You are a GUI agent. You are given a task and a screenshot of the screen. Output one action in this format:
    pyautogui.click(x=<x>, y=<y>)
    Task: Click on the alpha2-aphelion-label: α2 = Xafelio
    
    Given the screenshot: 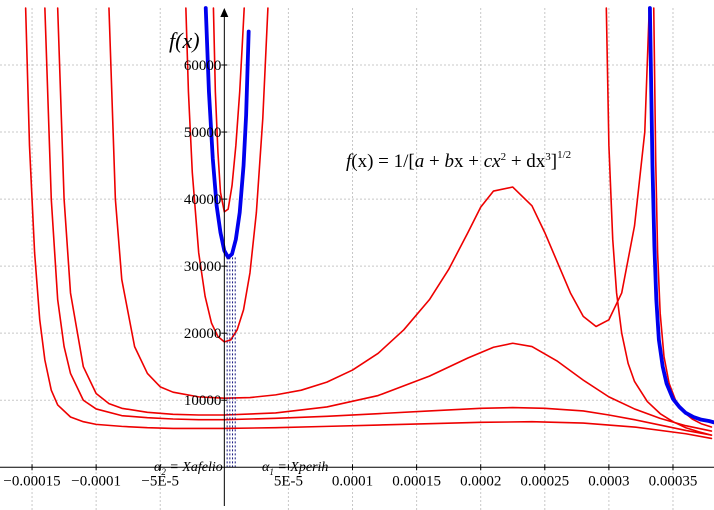 What is the action you would take?
    pyautogui.click(x=188, y=468)
    